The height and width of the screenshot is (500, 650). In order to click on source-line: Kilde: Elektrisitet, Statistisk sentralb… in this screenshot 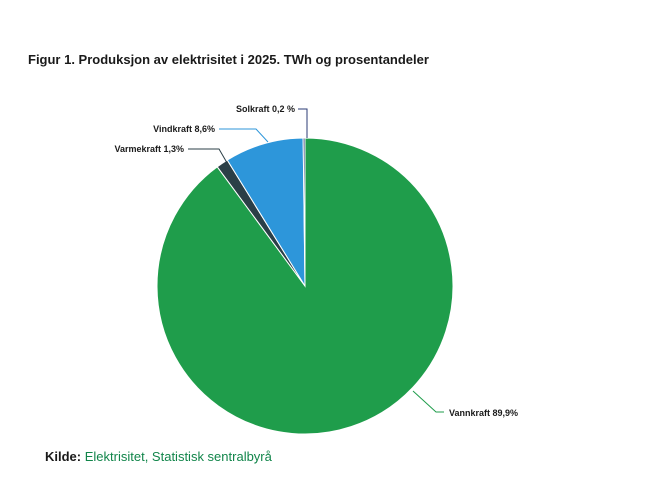, I will do `click(158, 456)`.